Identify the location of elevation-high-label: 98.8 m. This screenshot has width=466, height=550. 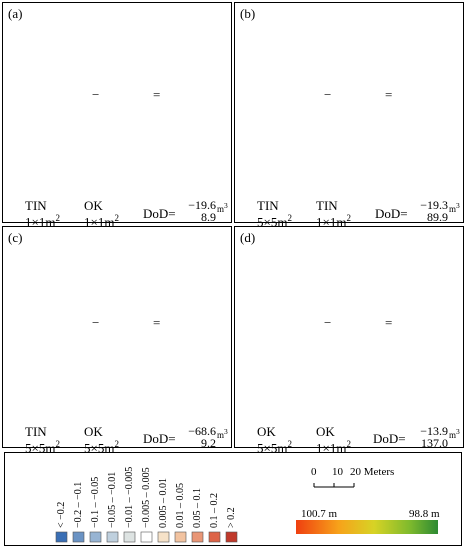
(424, 514).